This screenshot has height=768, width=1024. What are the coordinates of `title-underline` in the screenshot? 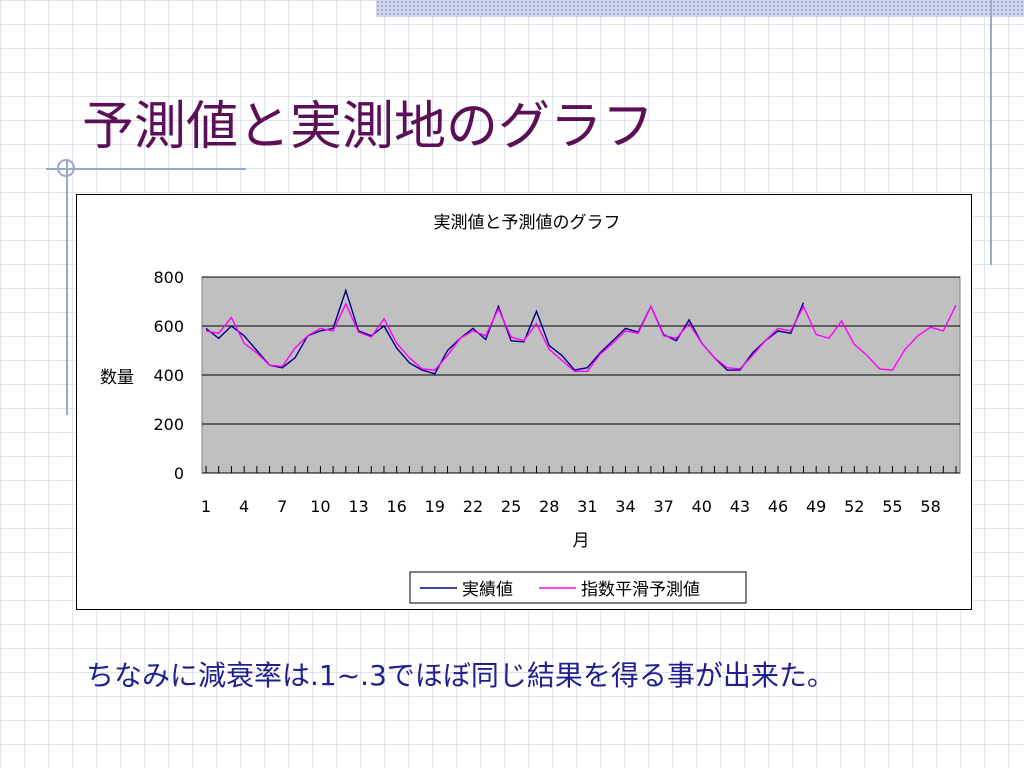 It's located at (146, 169).